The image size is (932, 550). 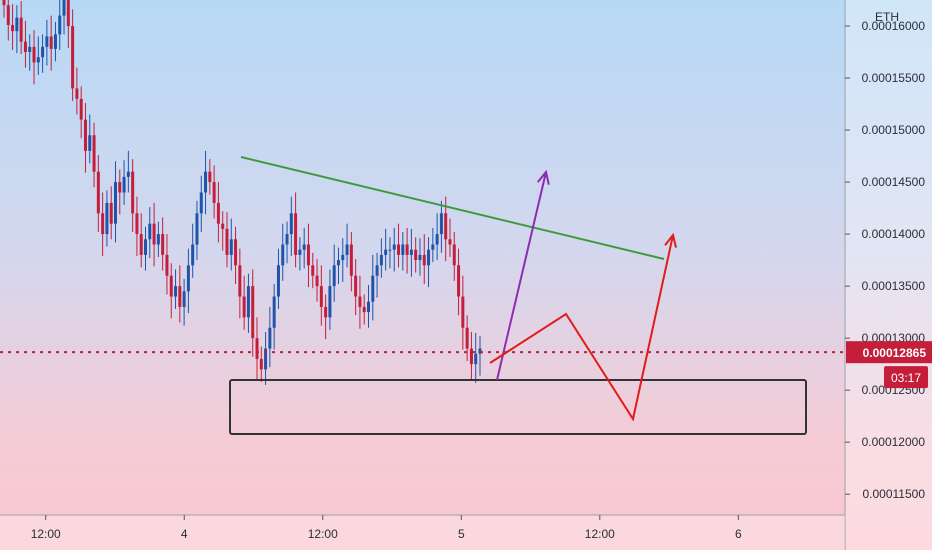 I want to click on y-tick-label: 0.00012000, so click(x=894, y=442).